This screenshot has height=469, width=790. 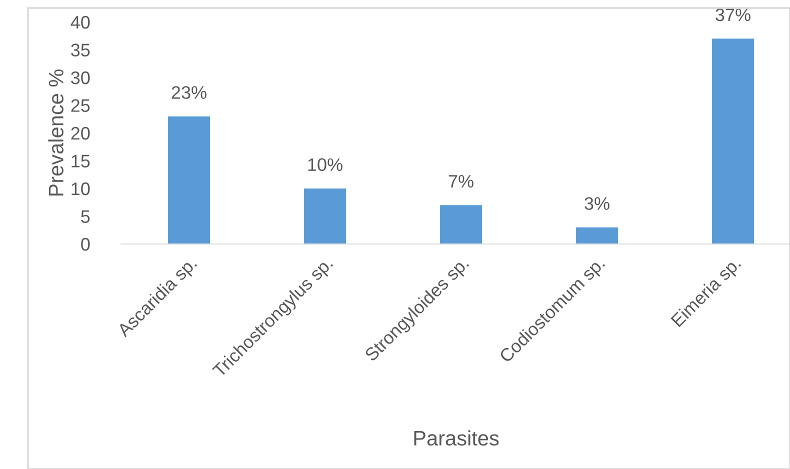 I want to click on y-tick-label: 10, so click(x=81, y=189).